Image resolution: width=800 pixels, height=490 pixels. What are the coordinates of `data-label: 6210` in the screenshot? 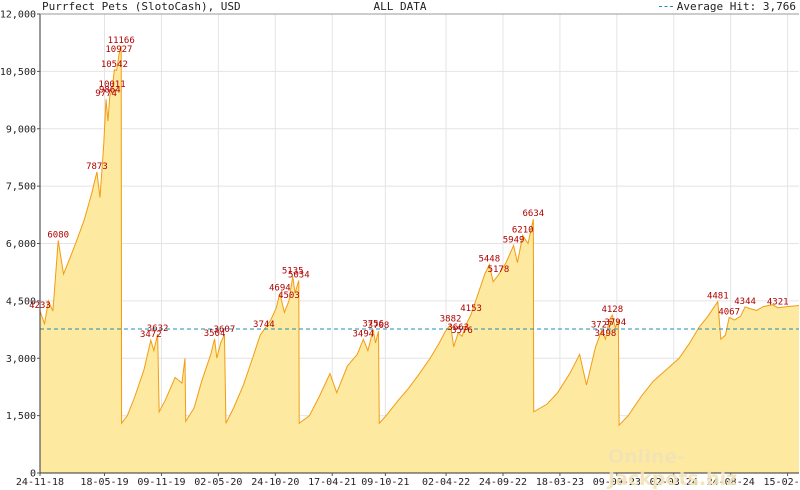 It's located at (523, 230).